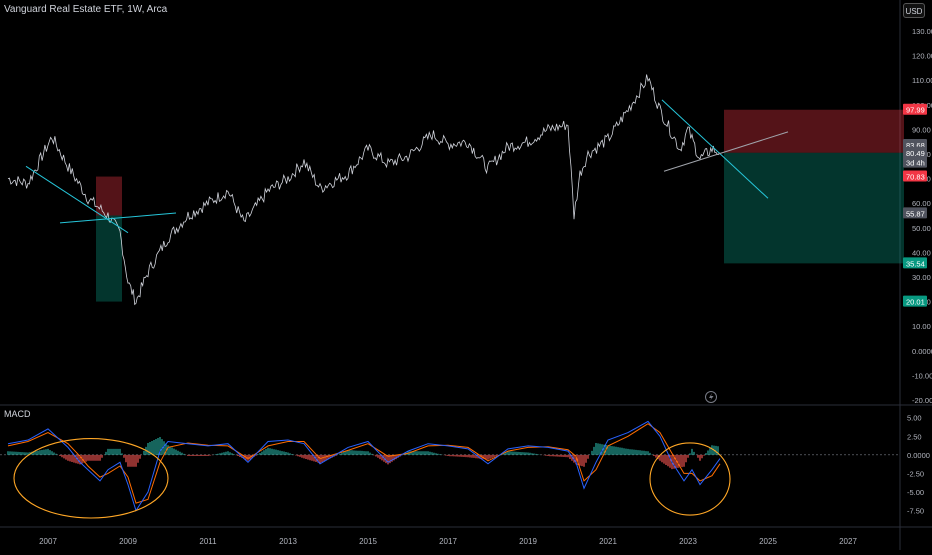 This screenshot has width=932, height=555. What do you see at coordinates (914, 418) in the screenshot?
I see `macd-tick-0: 5.00` at bounding box center [914, 418].